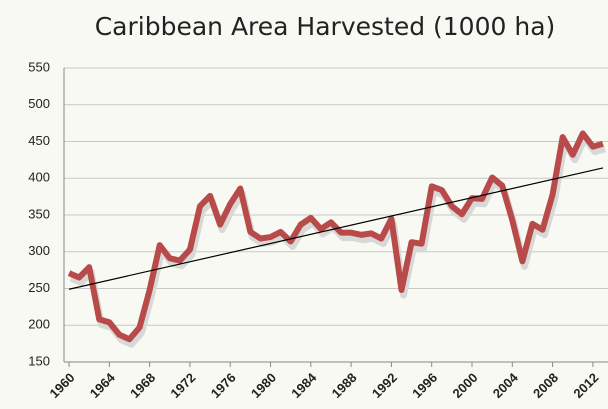  Describe the element at coordinates (325, 26) in the screenshot. I see `chart-title: Caribbean Area Harvested (1000 ha)` at that location.